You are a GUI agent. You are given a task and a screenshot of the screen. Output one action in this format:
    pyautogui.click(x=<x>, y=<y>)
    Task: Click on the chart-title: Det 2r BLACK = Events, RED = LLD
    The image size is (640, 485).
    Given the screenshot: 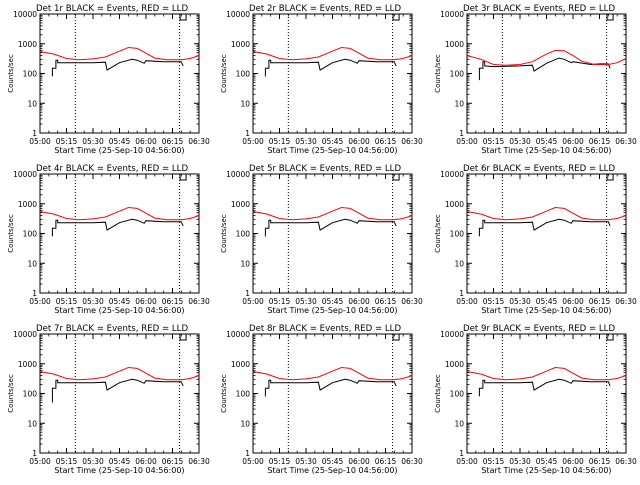 What is the action you would take?
    pyautogui.click(x=325, y=9)
    